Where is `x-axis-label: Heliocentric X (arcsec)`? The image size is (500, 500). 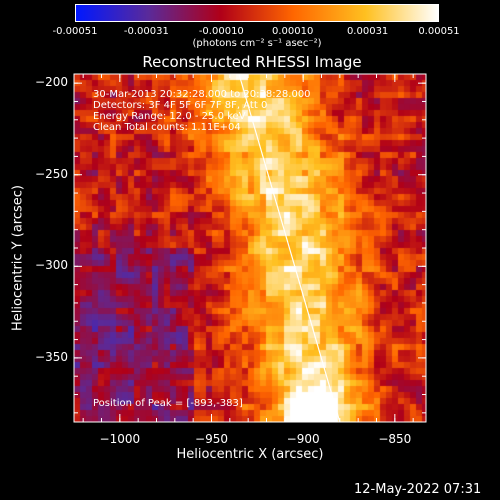 x-axis-label: Heliocentric X (arcsec) is located at coordinates (250, 454).